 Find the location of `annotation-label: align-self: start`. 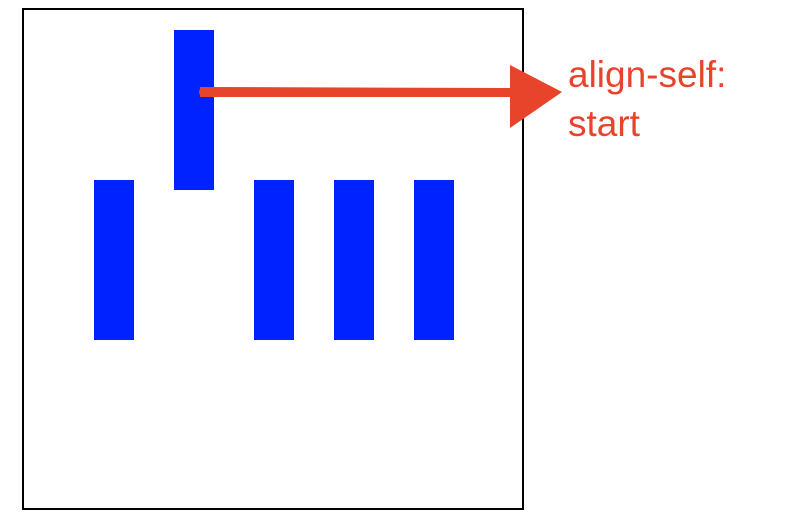

annotation-label: align-self: start is located at coordinates (675, 99).